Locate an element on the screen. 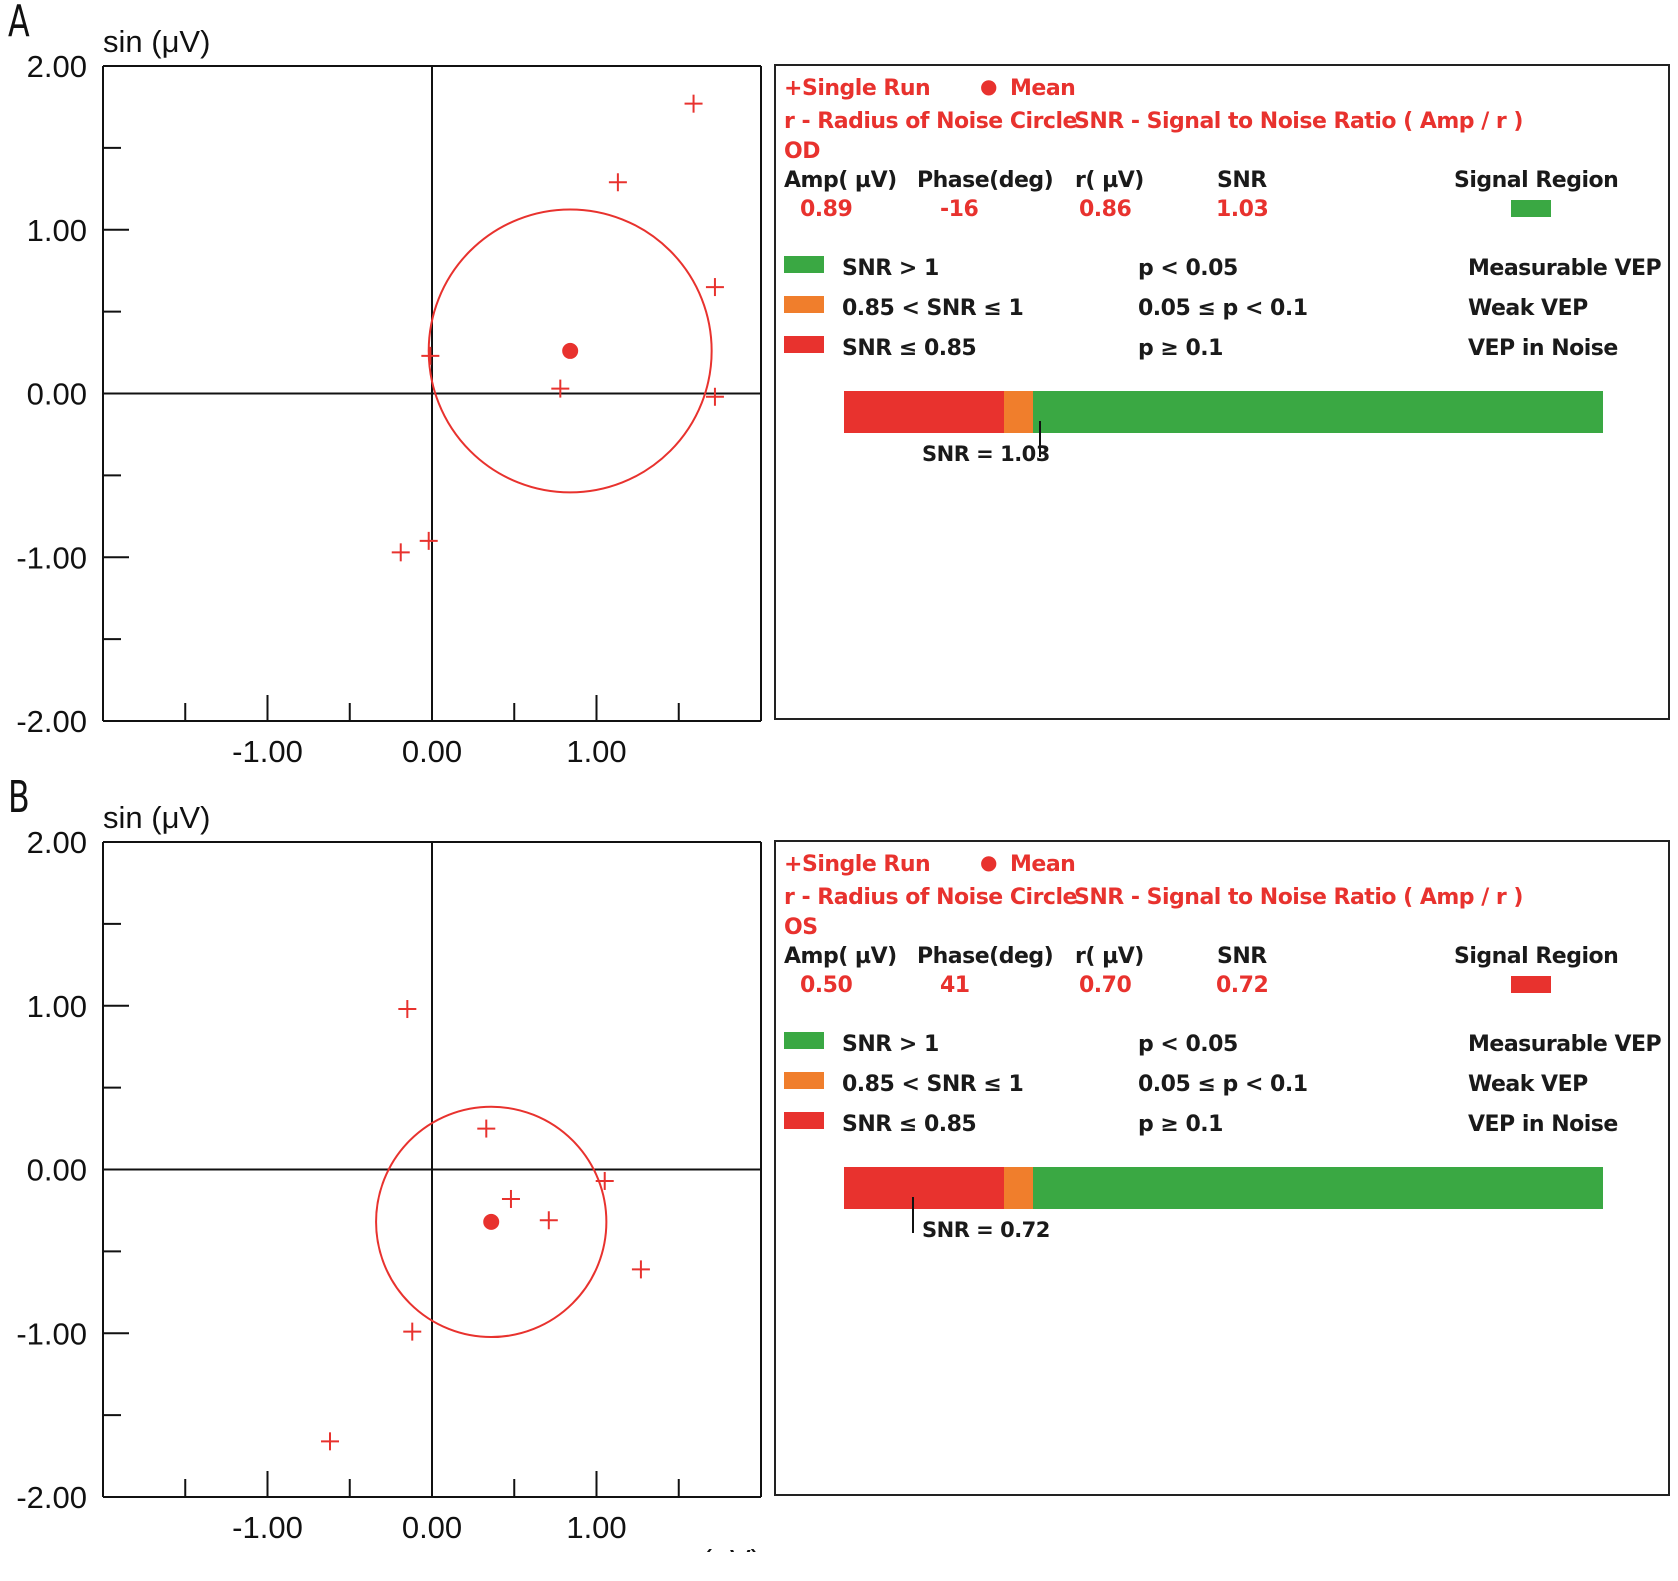 The height and width of the screenshot is (1581, 1678). value-amp: 0.89 is located at coordinates (826, 209).